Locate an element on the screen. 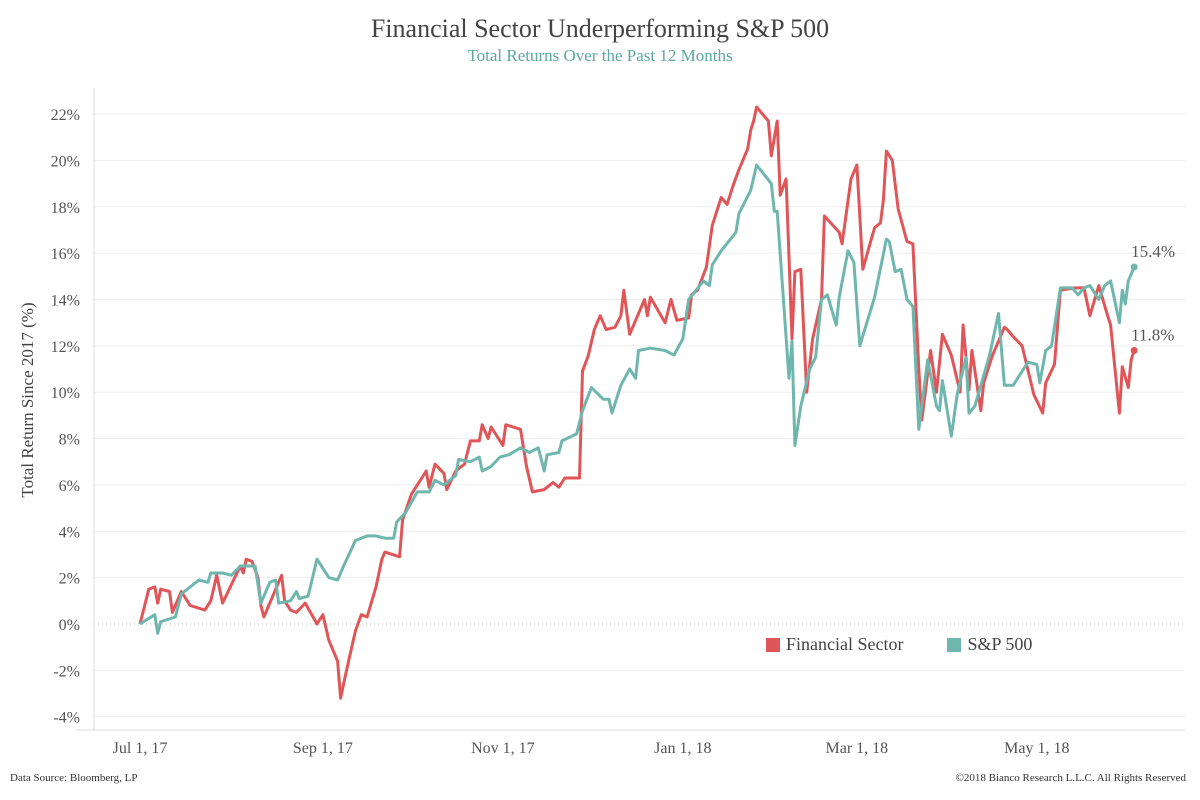  y-tick-label: 18% is located at coordinates (65, 208).